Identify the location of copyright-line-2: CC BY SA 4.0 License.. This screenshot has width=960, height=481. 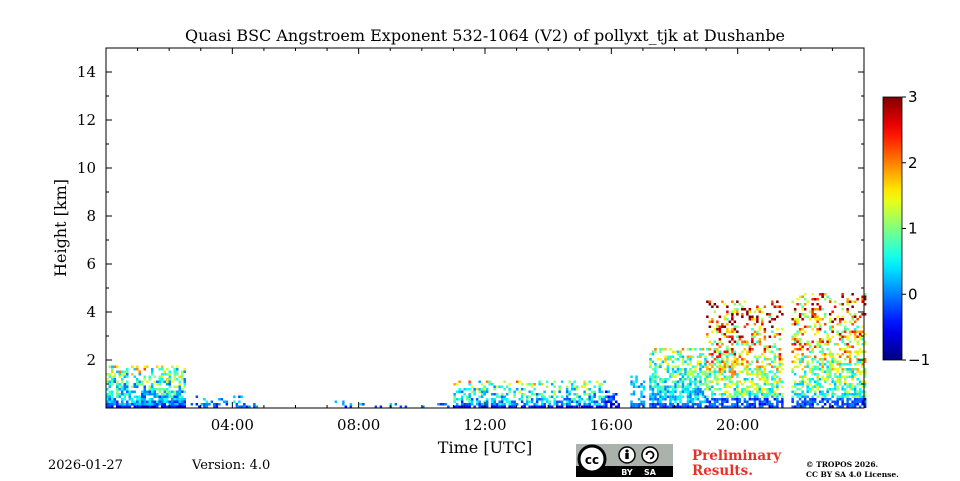
(852, 474).